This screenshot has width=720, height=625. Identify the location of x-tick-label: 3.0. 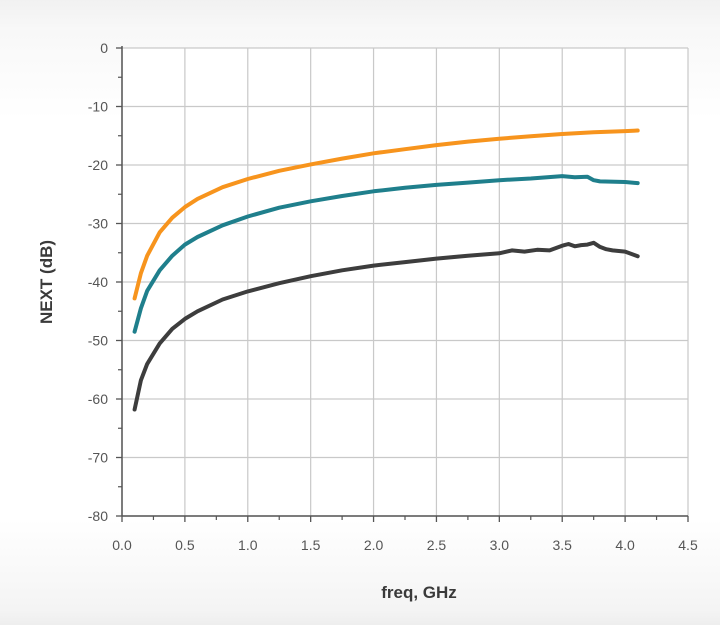
(500, 545).